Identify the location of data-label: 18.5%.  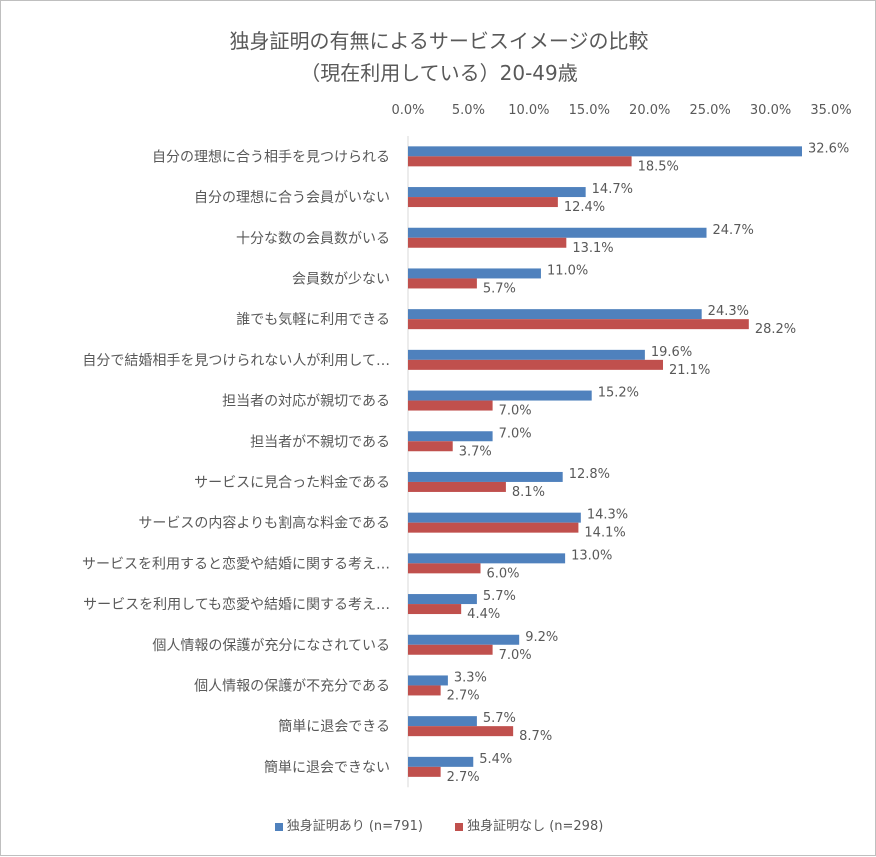
(658, 166).